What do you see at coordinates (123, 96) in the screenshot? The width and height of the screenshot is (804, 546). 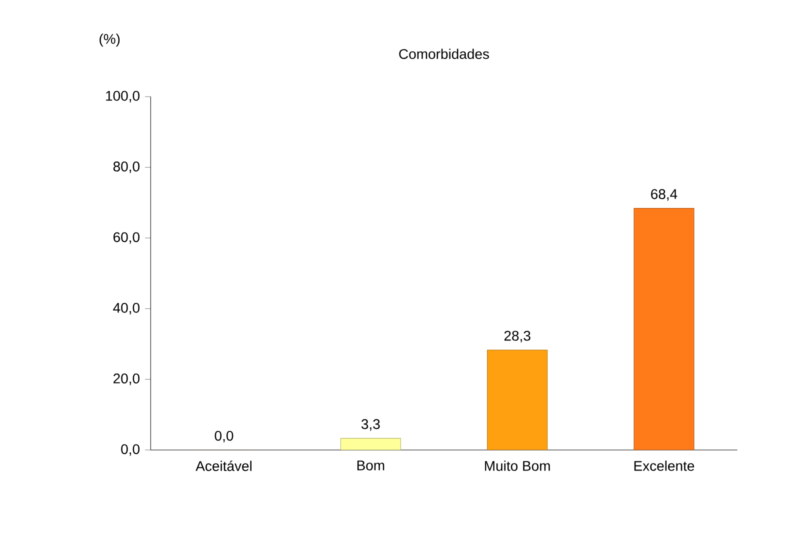 I see `y-tick-label: 100,0` at bounding box center [123, 96].